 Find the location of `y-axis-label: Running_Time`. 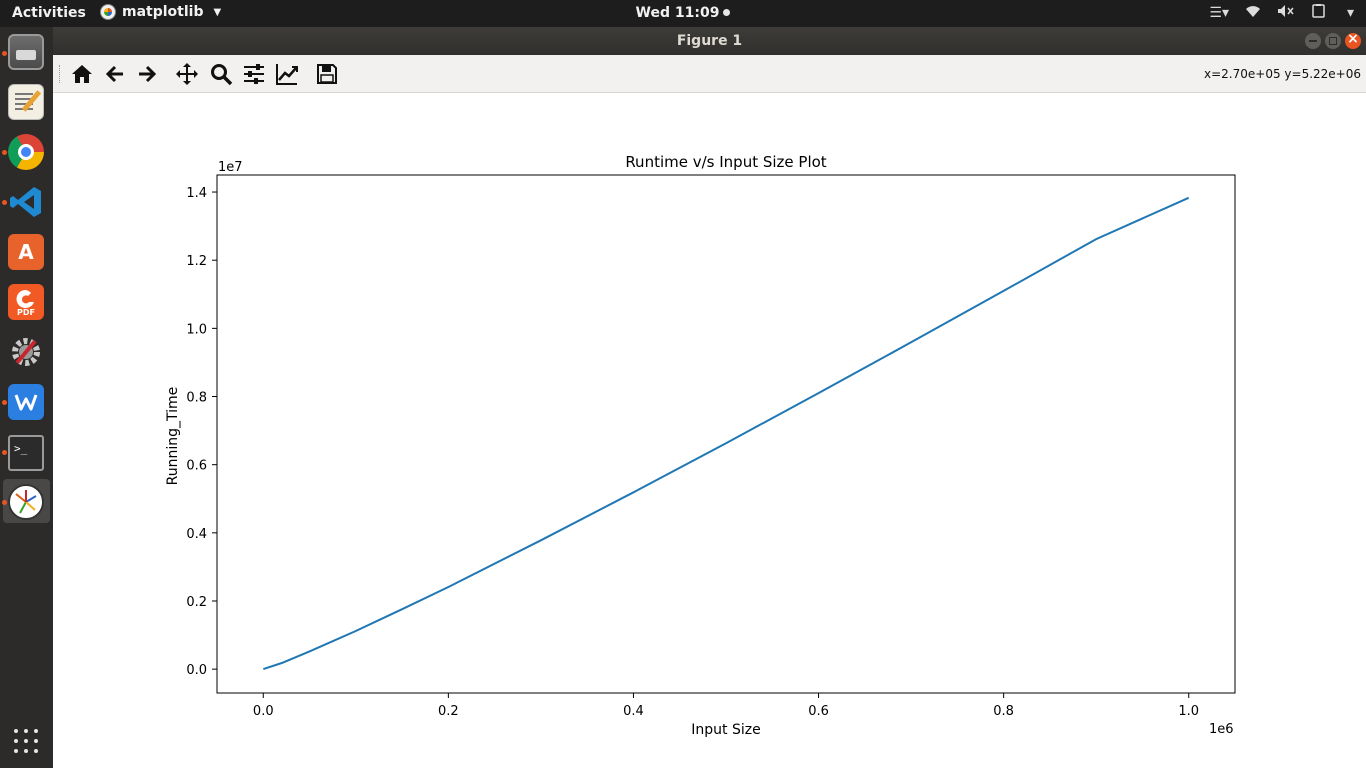

y-axis-label: Running_Time is located at coordinates (173, 436).